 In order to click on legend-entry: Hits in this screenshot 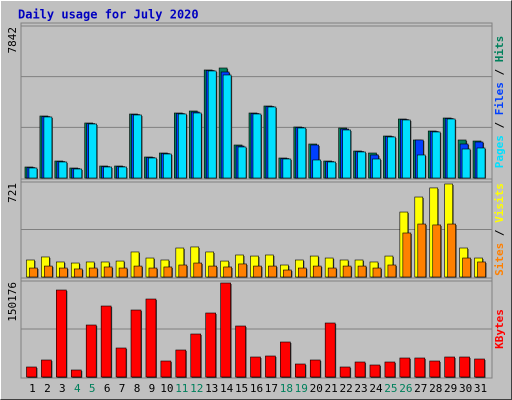, I will do `click(499, 49)`.